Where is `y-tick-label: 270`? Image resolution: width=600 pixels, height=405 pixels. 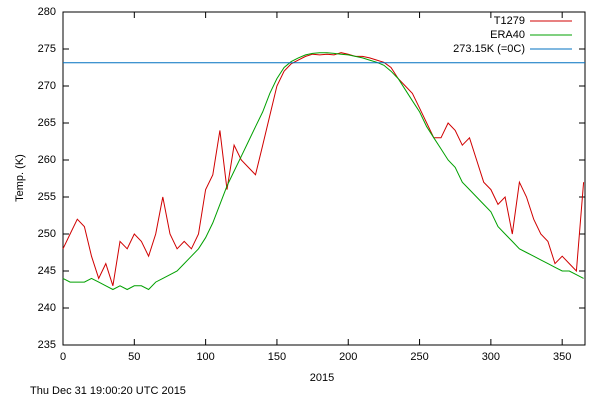
y-tick-label: 270 is located at coordinates (47, 86).